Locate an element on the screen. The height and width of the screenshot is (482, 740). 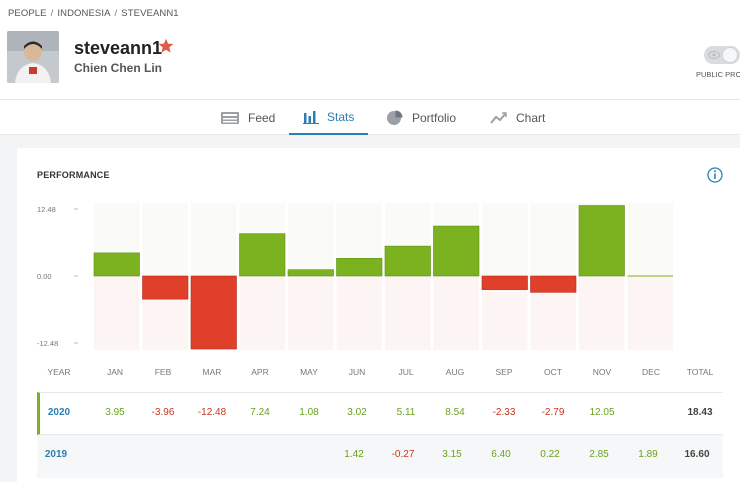
month-value-cell: 1.89 is located at coordinates (648, 454).